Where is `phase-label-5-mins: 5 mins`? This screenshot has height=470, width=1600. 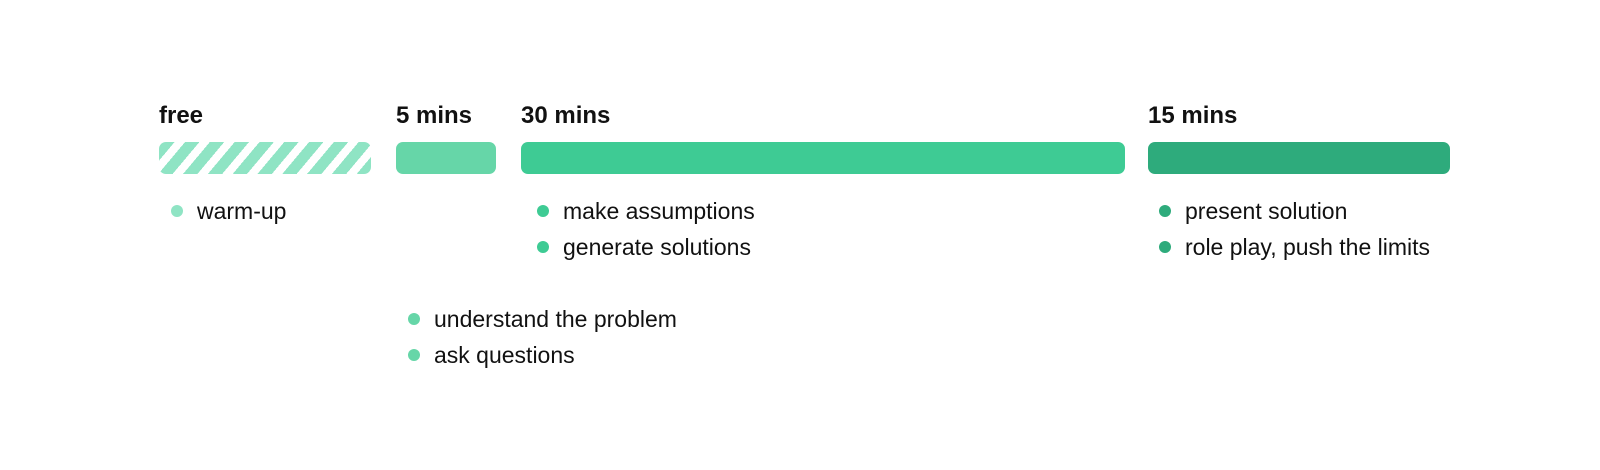
phase-label-5-mins: 5 mins is located at coordinates (434, 115).